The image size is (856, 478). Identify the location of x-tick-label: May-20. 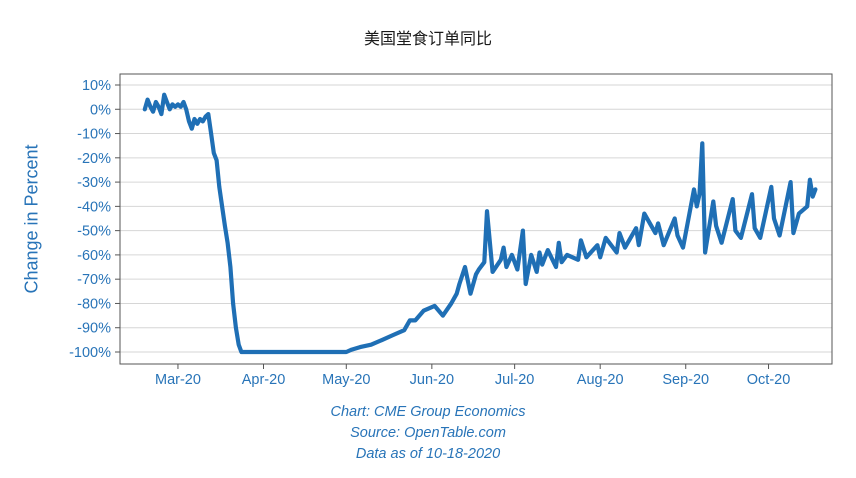
(346, 380).